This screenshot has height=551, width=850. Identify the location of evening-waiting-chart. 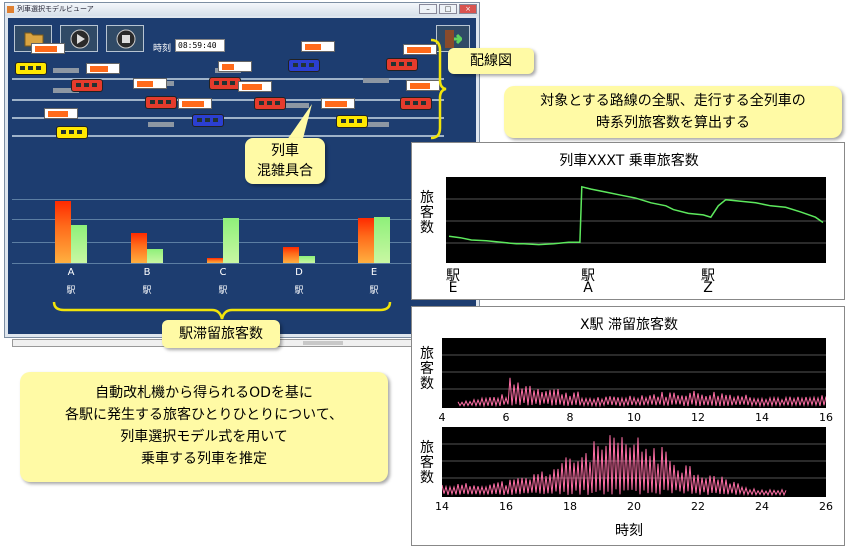
(634, 462).